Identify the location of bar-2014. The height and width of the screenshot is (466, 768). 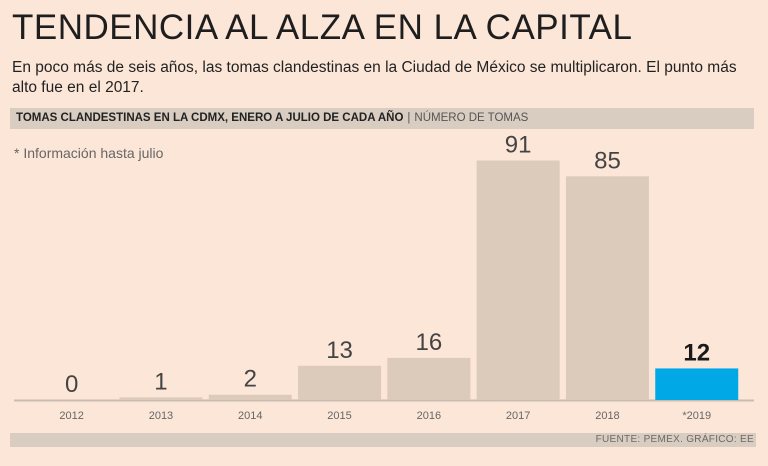
(250, 397).